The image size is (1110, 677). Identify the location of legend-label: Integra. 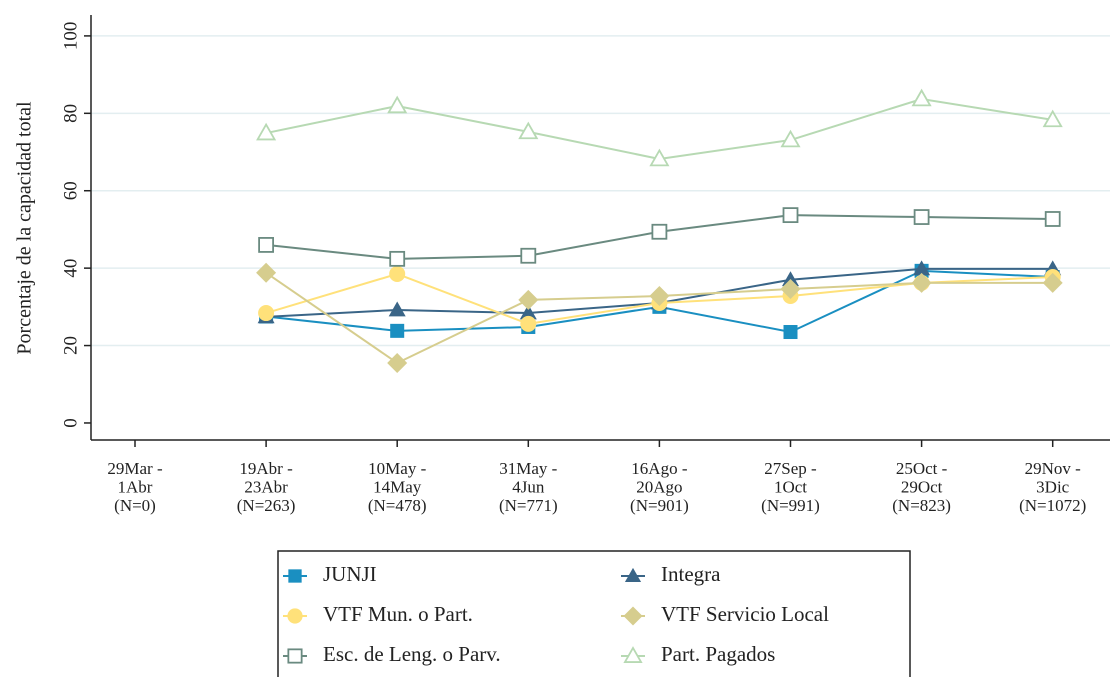
(691, 574).